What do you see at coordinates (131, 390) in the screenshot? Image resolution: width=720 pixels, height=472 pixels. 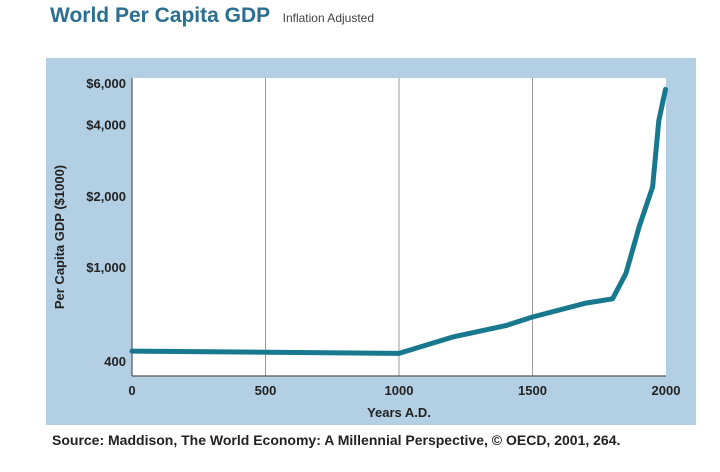 I see `x-tick-label: 0` at bounding box center [131, 390].